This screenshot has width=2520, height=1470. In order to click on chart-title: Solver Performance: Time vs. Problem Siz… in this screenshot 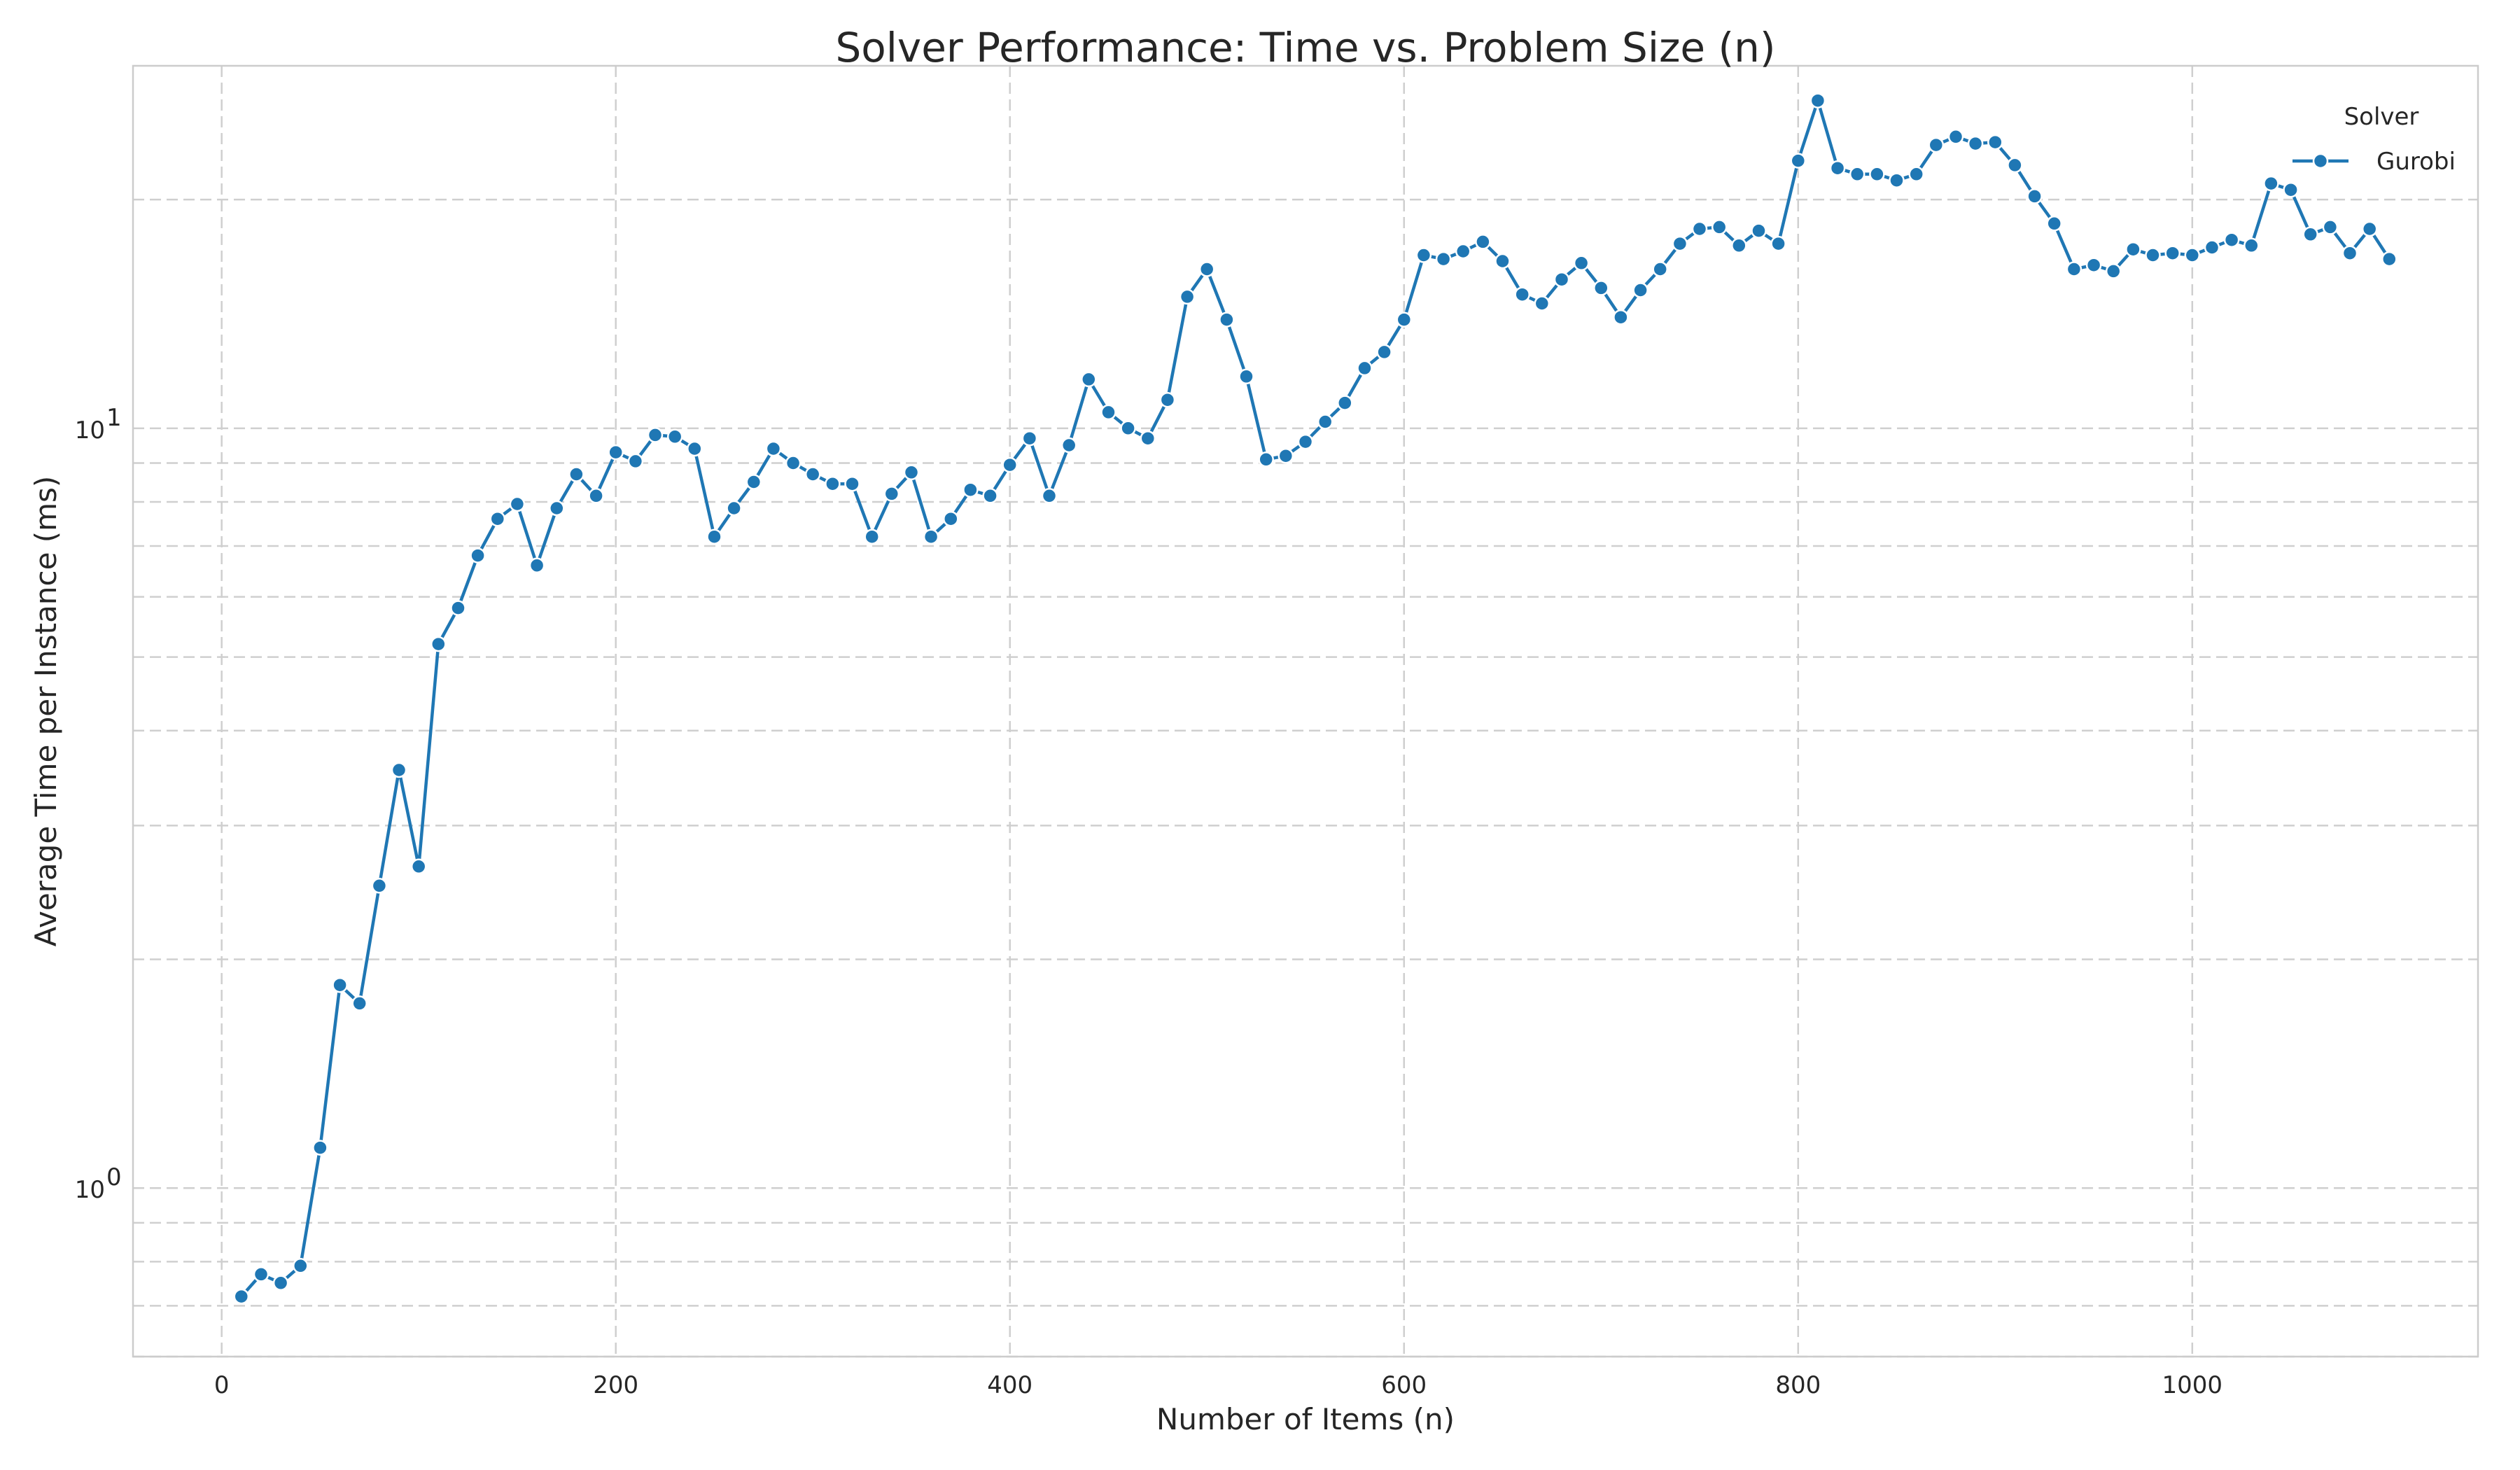, I will do `click(1305, 47)`.